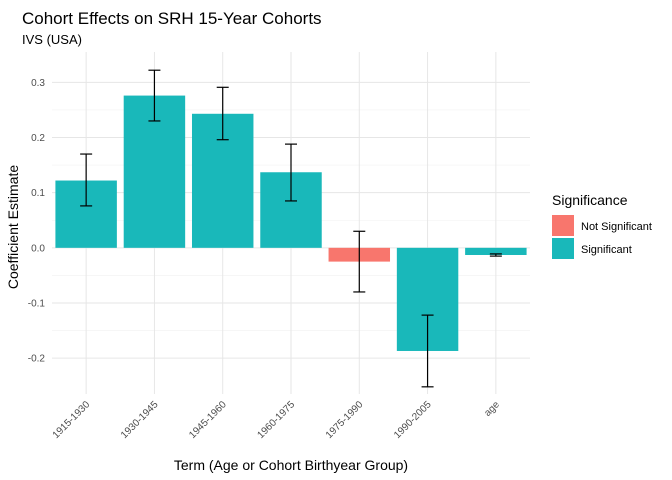  What do you see at coordinates (492, 409) in the screenshot?
I see `x-tick-label: age` at bounding box center [492, 409].